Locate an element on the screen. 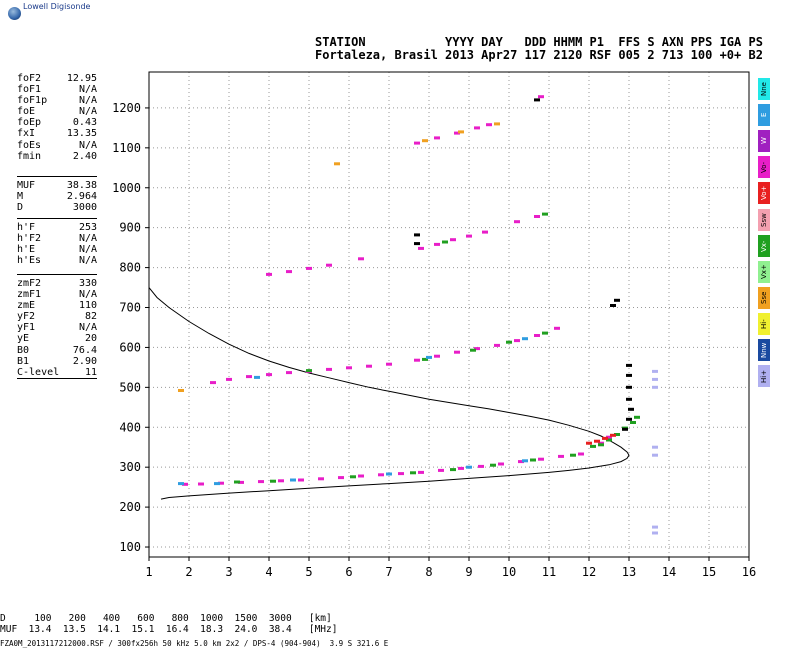 The width and height of the screenshot is (800, 650). param-row: B0 76.4 is located at coordinates (57, 350).